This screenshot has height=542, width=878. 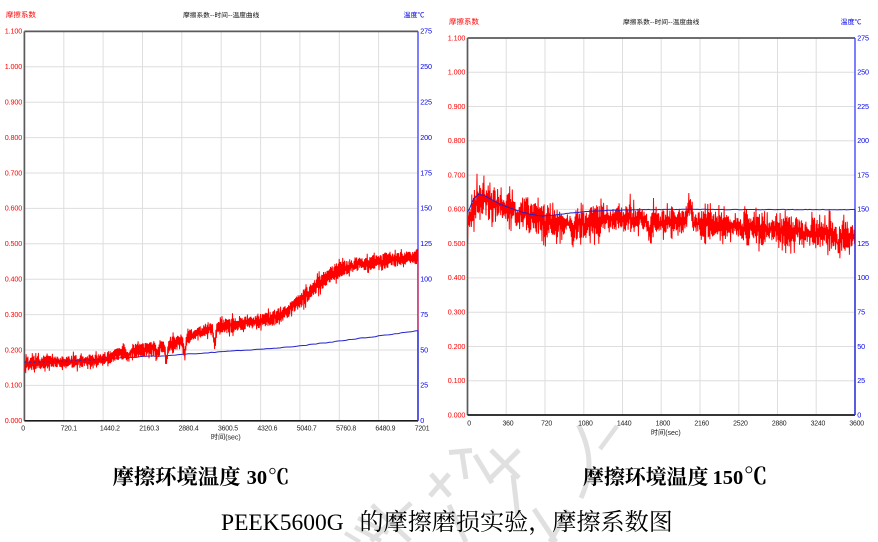 I want to click on svg-text: 1080, so click(x=585, y=423).